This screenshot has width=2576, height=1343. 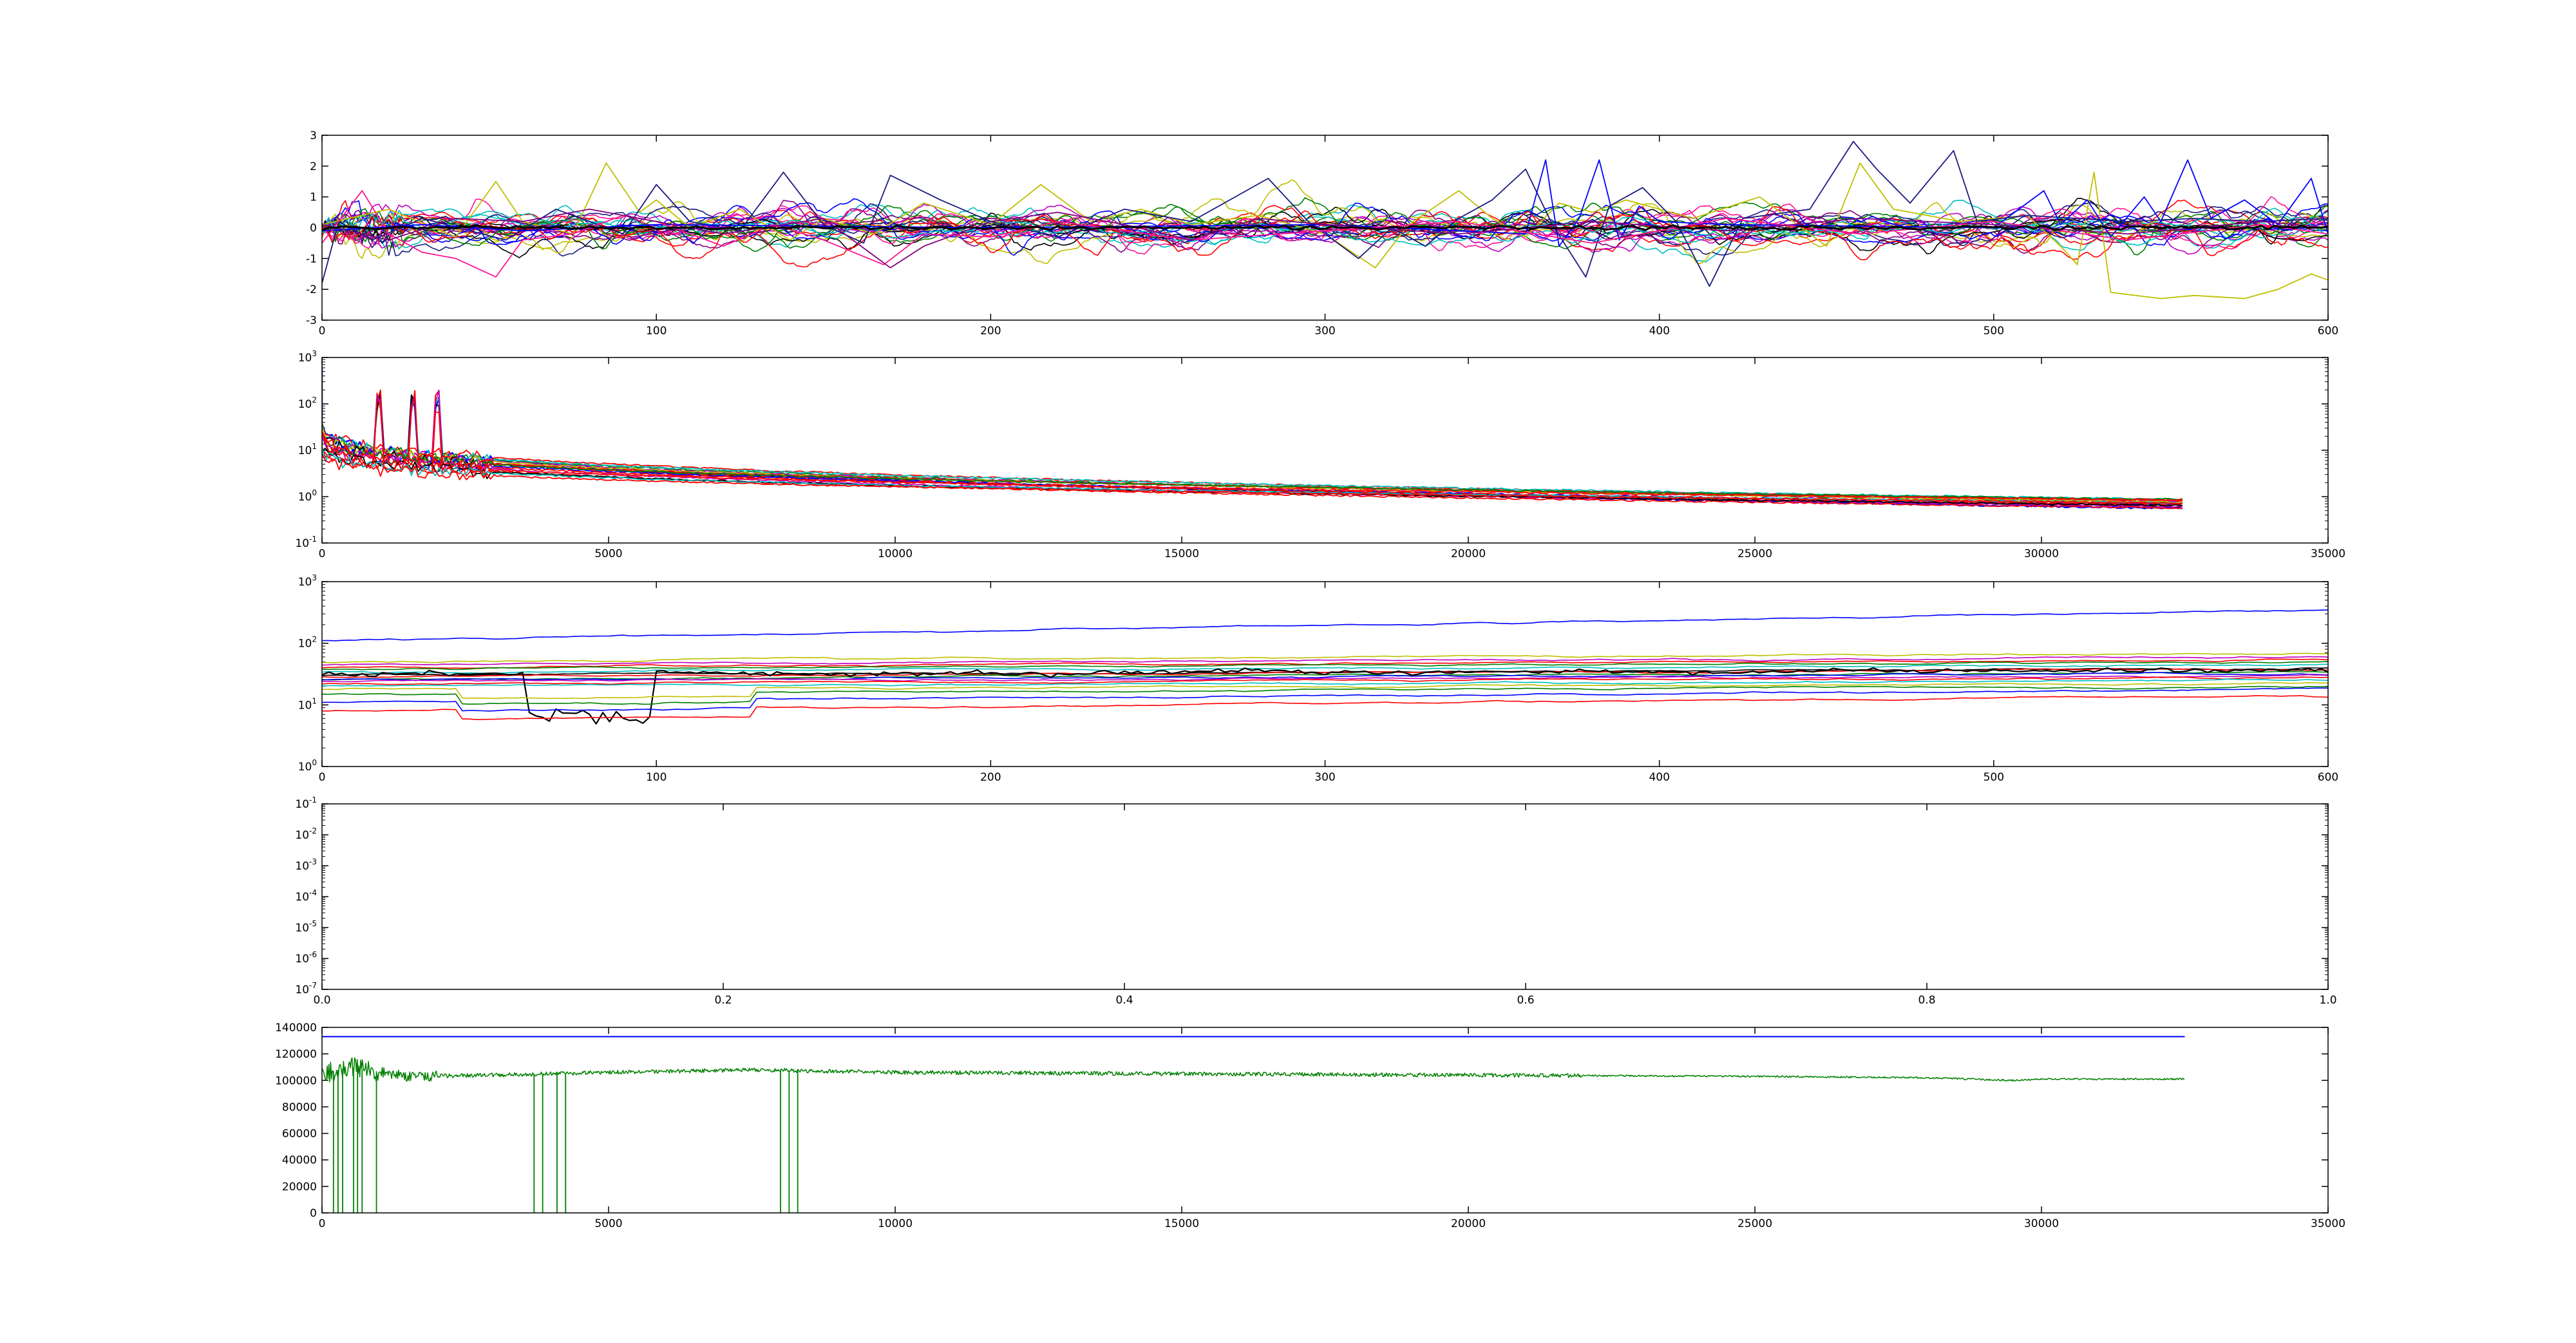 I want to click on x-tick: 300, so click(x=1325, y=237).